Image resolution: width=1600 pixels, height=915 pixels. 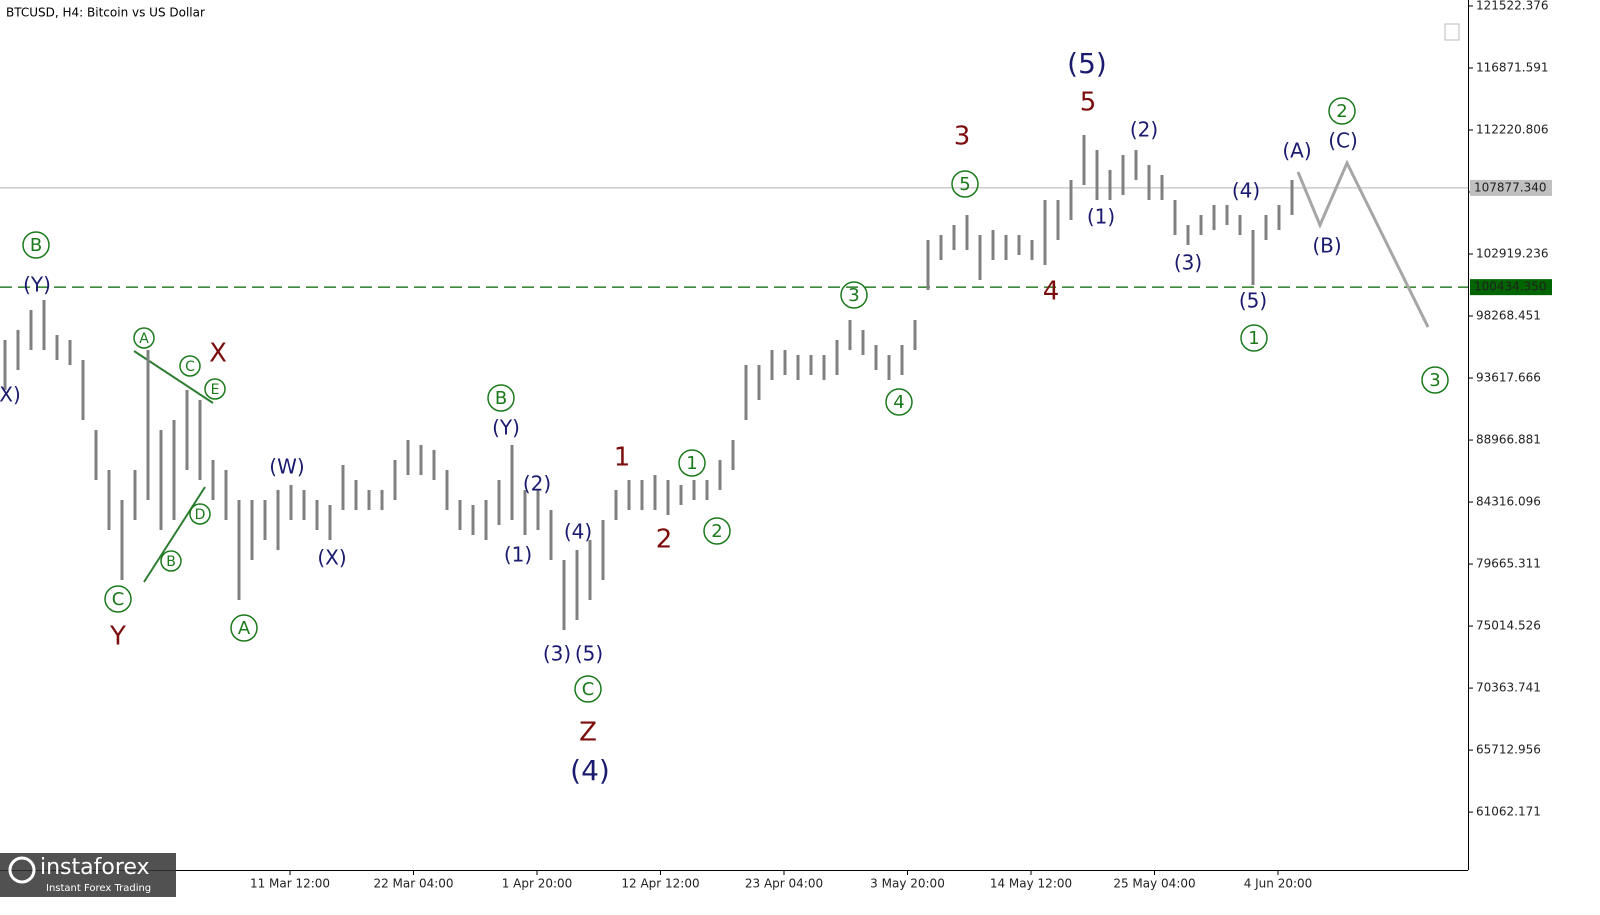 What do you see at coordinates (1508, 502) in the screenshot?
I see `y-tick-label: 84316.096` at bounding box center [1508, 502].